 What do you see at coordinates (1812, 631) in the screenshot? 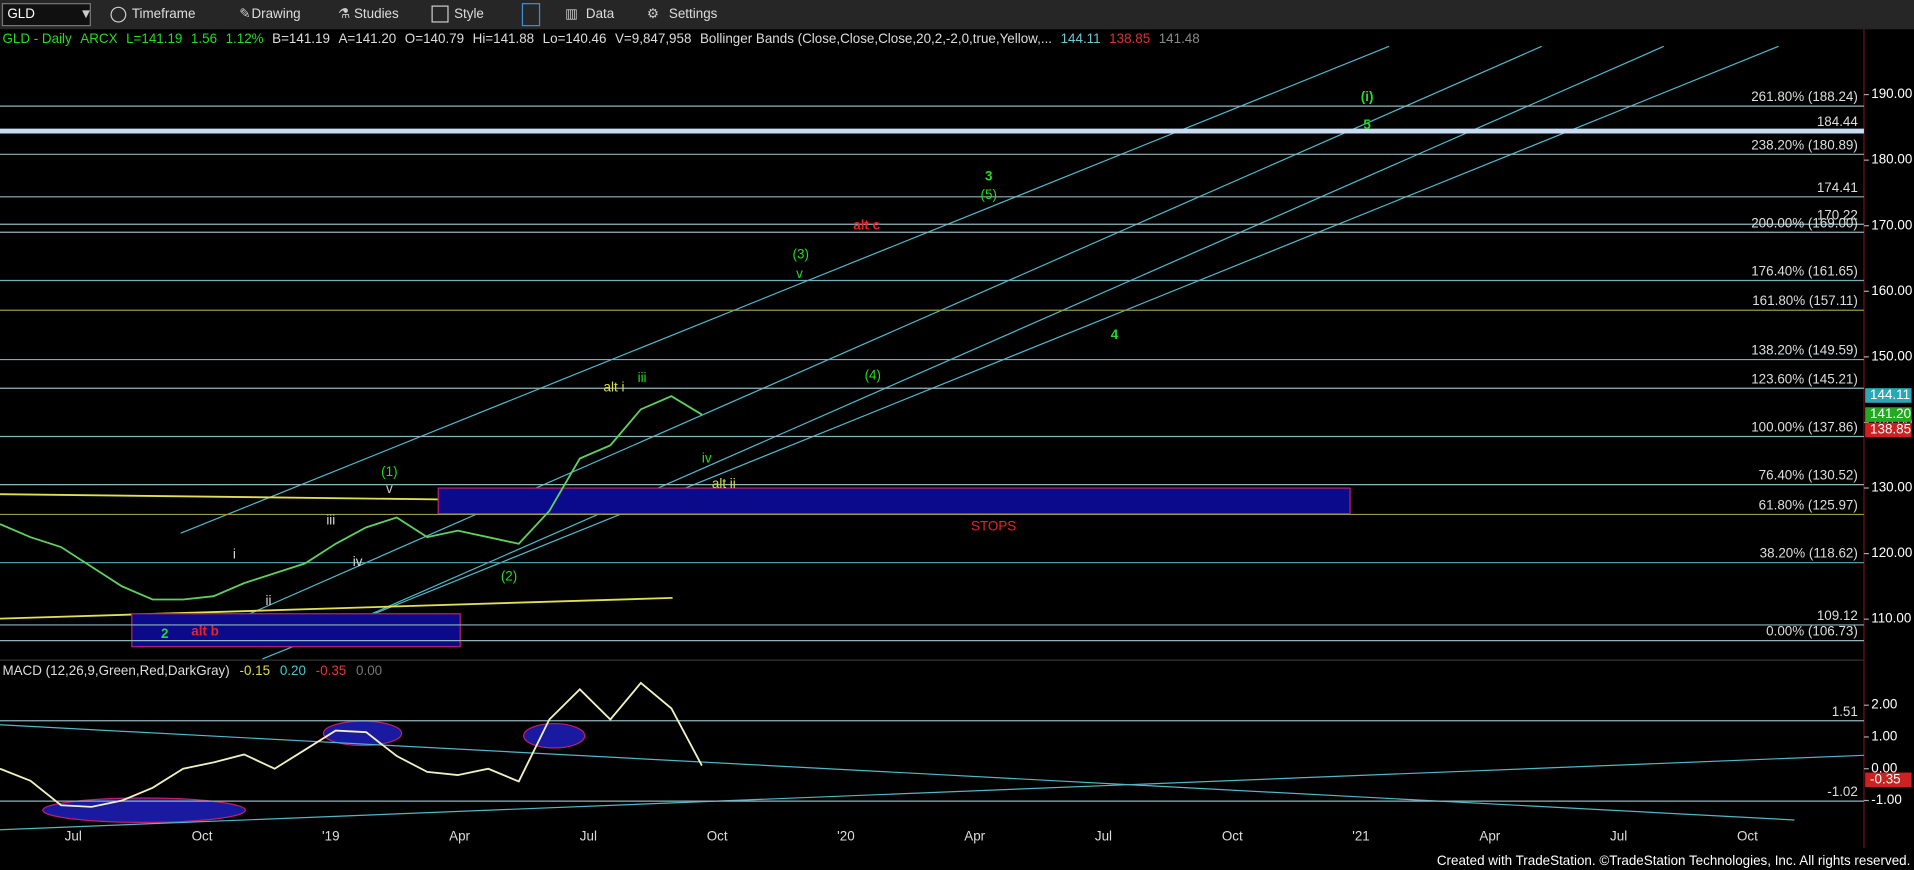
I see `level-label: 0.00% (106.73)` at bounding box center [1812, 631].